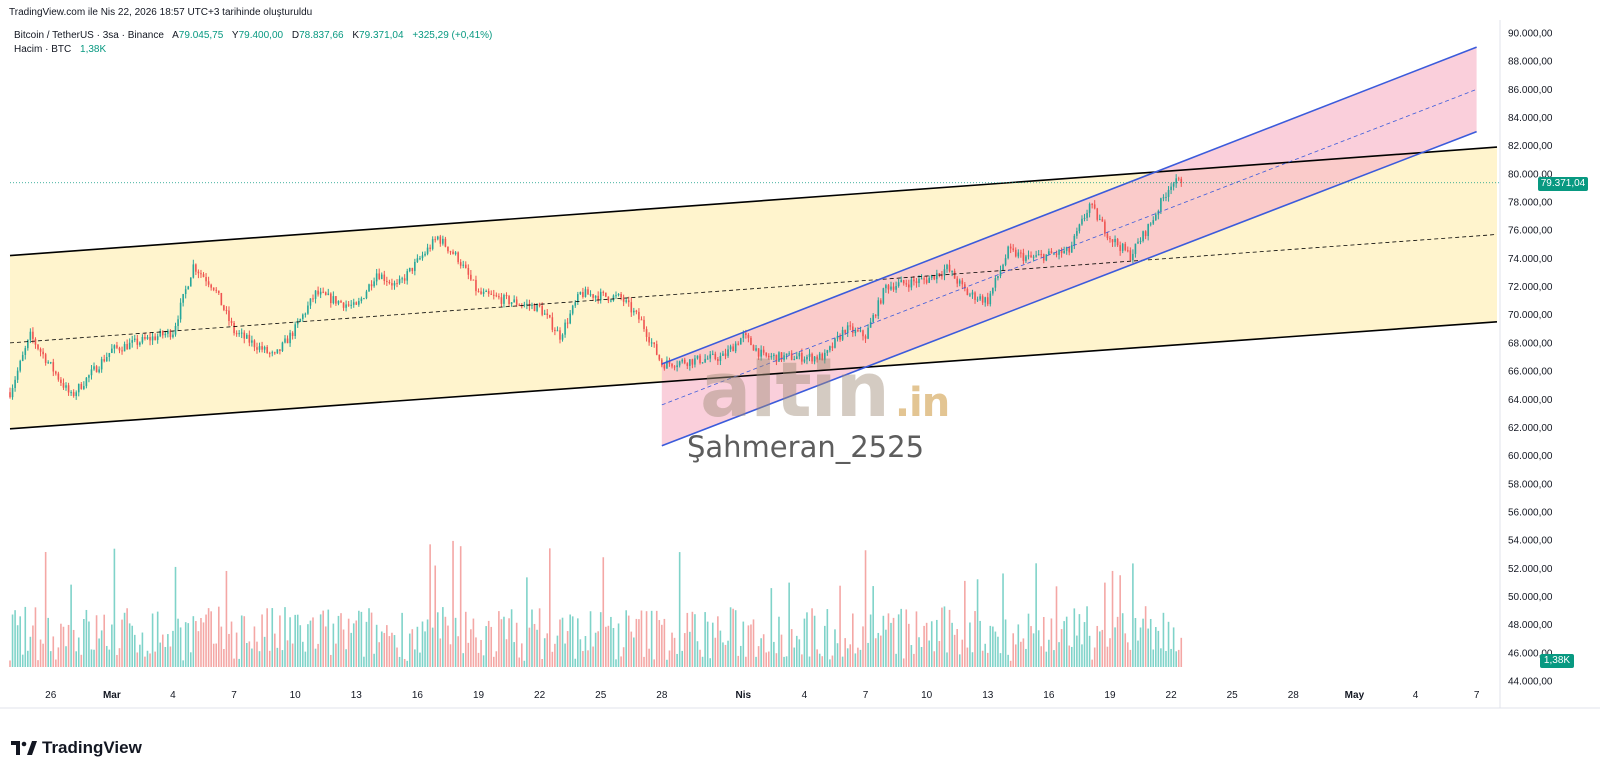 Image resolution: width=1600 pixels, height=772 pixels. What do you see at coordinates (89, 35) in the screenshot?
I see `symbol-title: Bitcoin / TetherUS · 3sa · Binance` at bounding box center [89, 35].